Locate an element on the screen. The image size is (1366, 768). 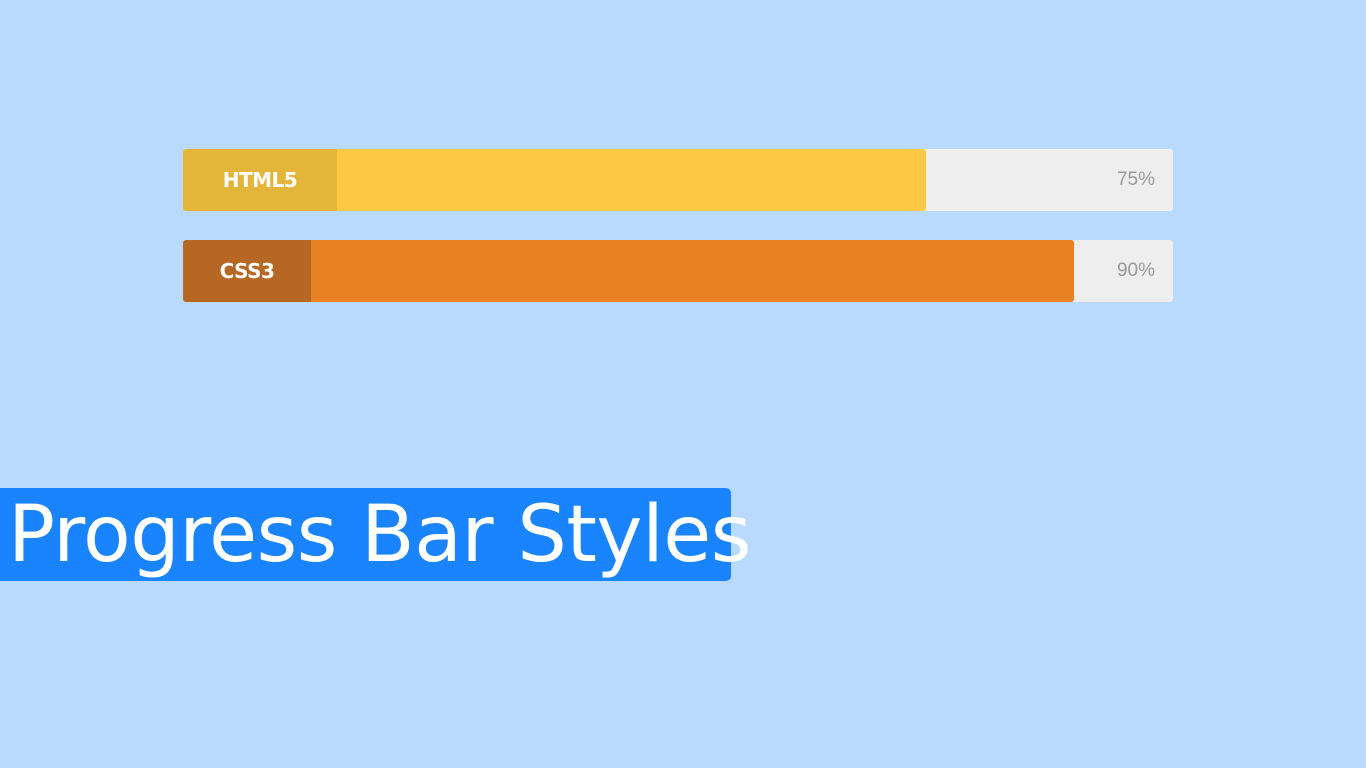
page-title: Progress Bar Styles is located at coordinates (379, 534).